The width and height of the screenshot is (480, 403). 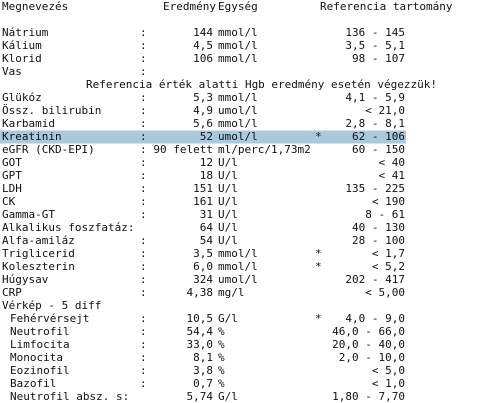 I want to click on reference: 28 - 100, so click(x=378, y=240).